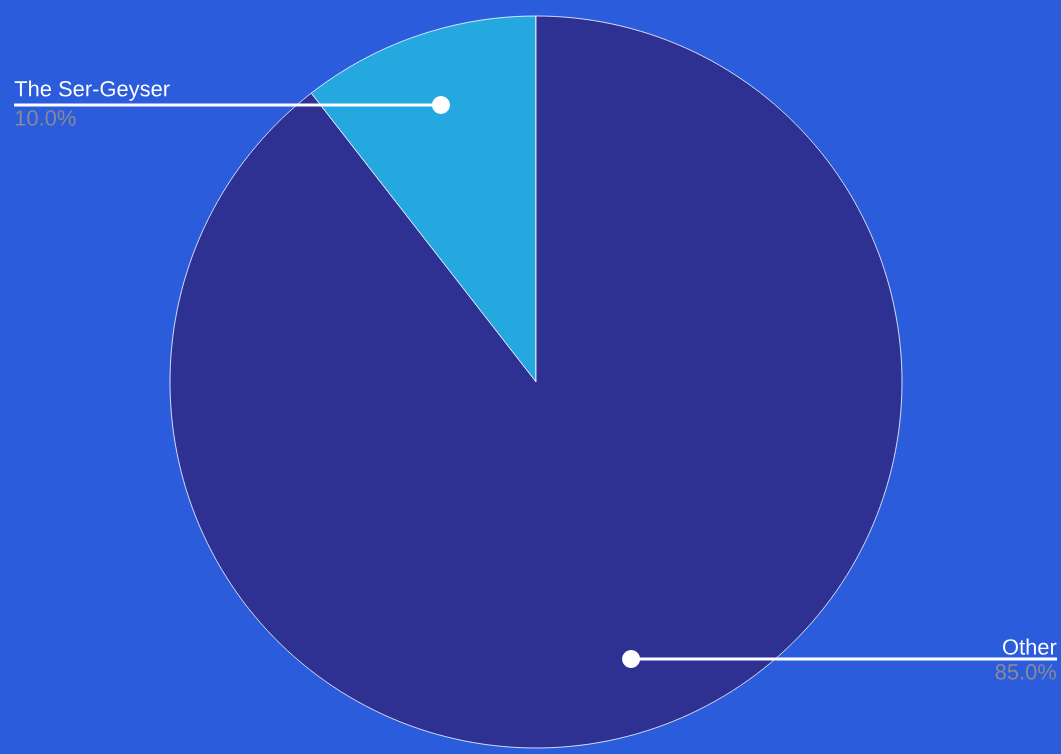 The width and height of the screenshot is (1061, 754). What do you see at coordinates (45, 118) in the screenshot?
I see `data-label: 10.0%` at bounding box center [45, 118].